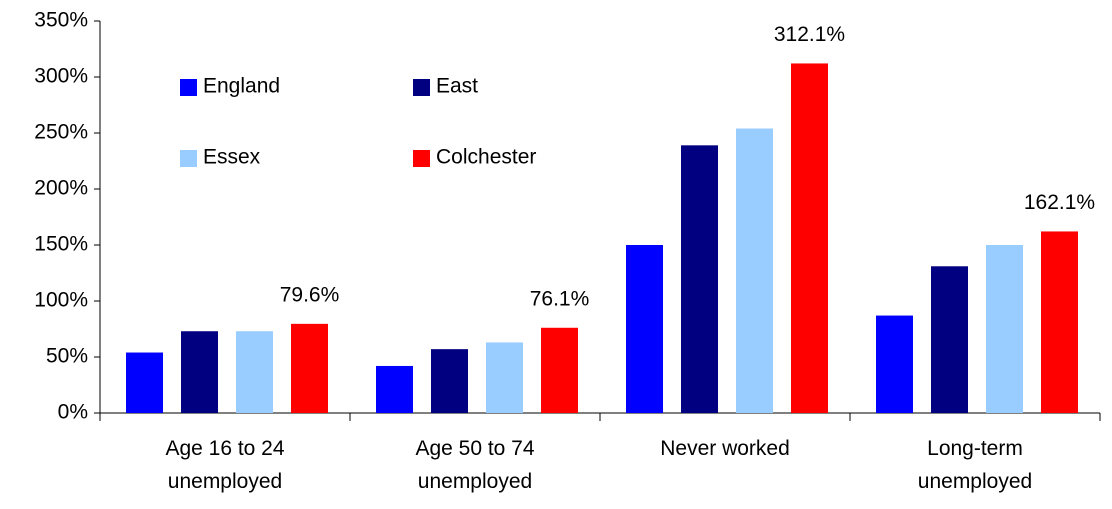  Describe the element at coordinates (560, 298) in the screenshot. I see `data-label: 76.1%` at that location.